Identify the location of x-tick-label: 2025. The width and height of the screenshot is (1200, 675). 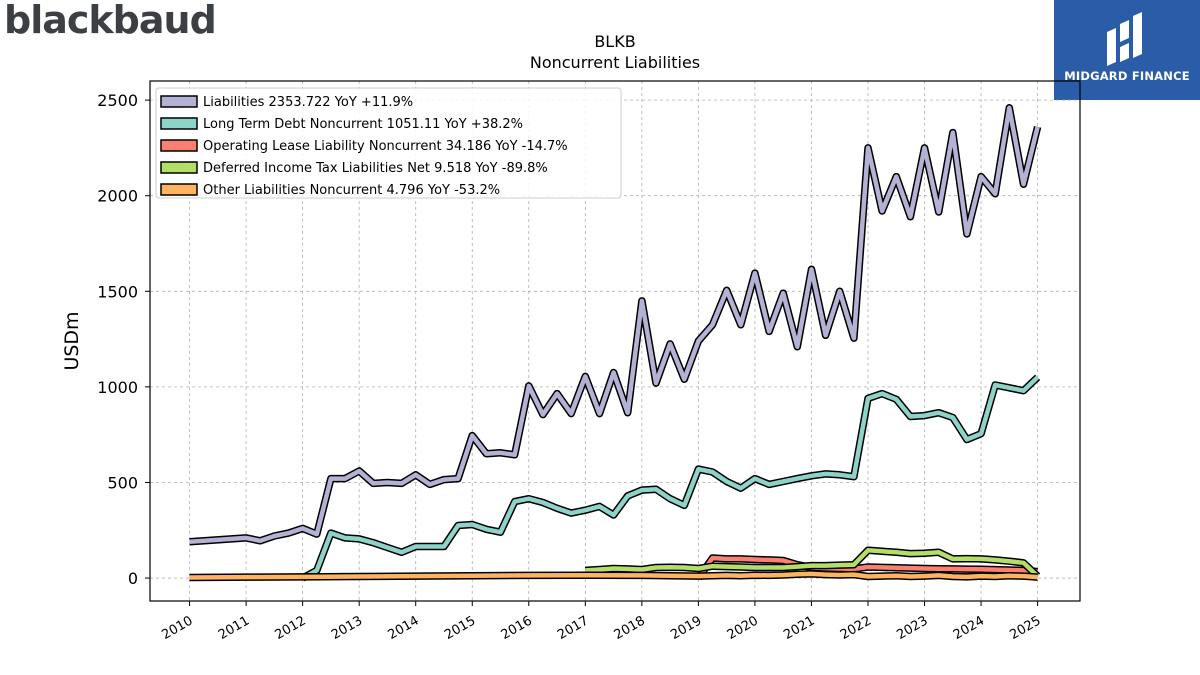
(1025, 628).